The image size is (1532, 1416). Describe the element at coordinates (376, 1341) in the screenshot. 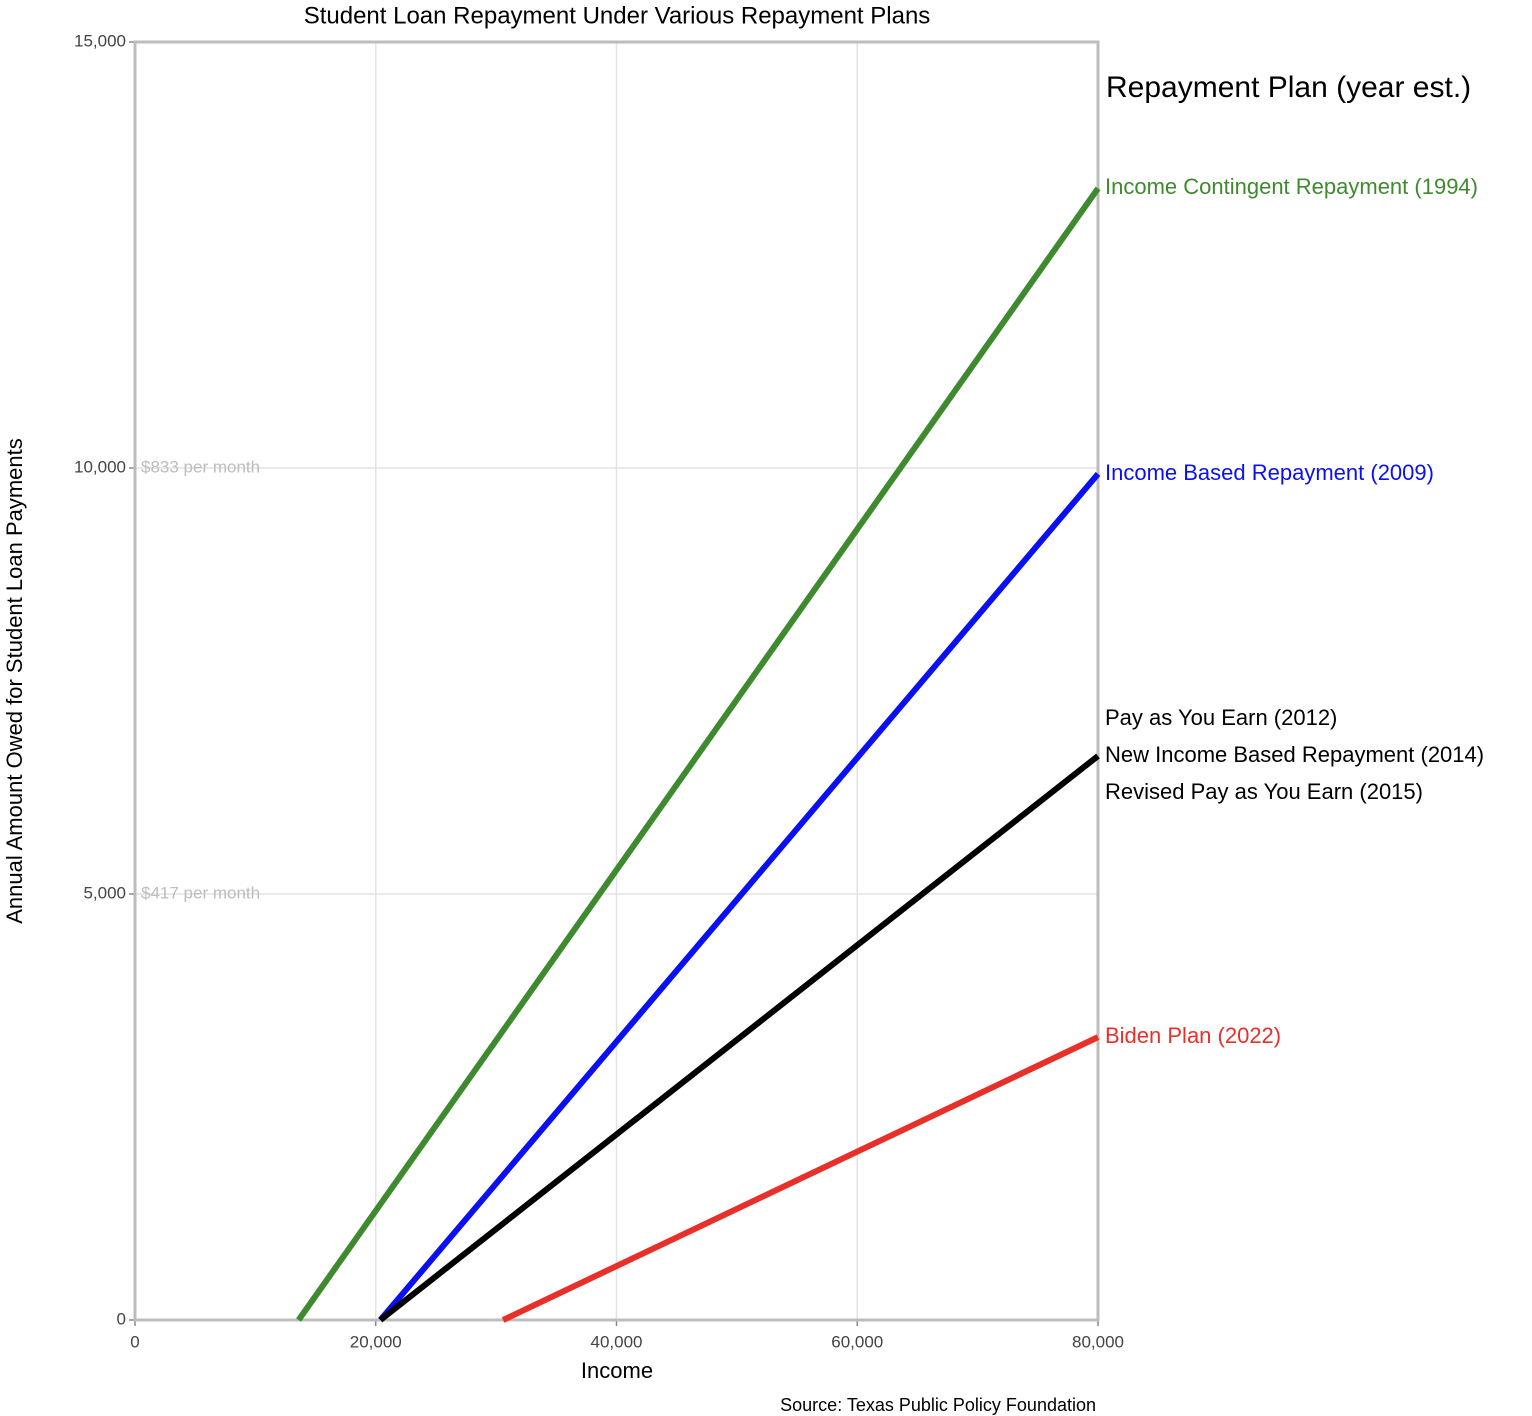

I see `x-tick-label: 20,000` at that location.